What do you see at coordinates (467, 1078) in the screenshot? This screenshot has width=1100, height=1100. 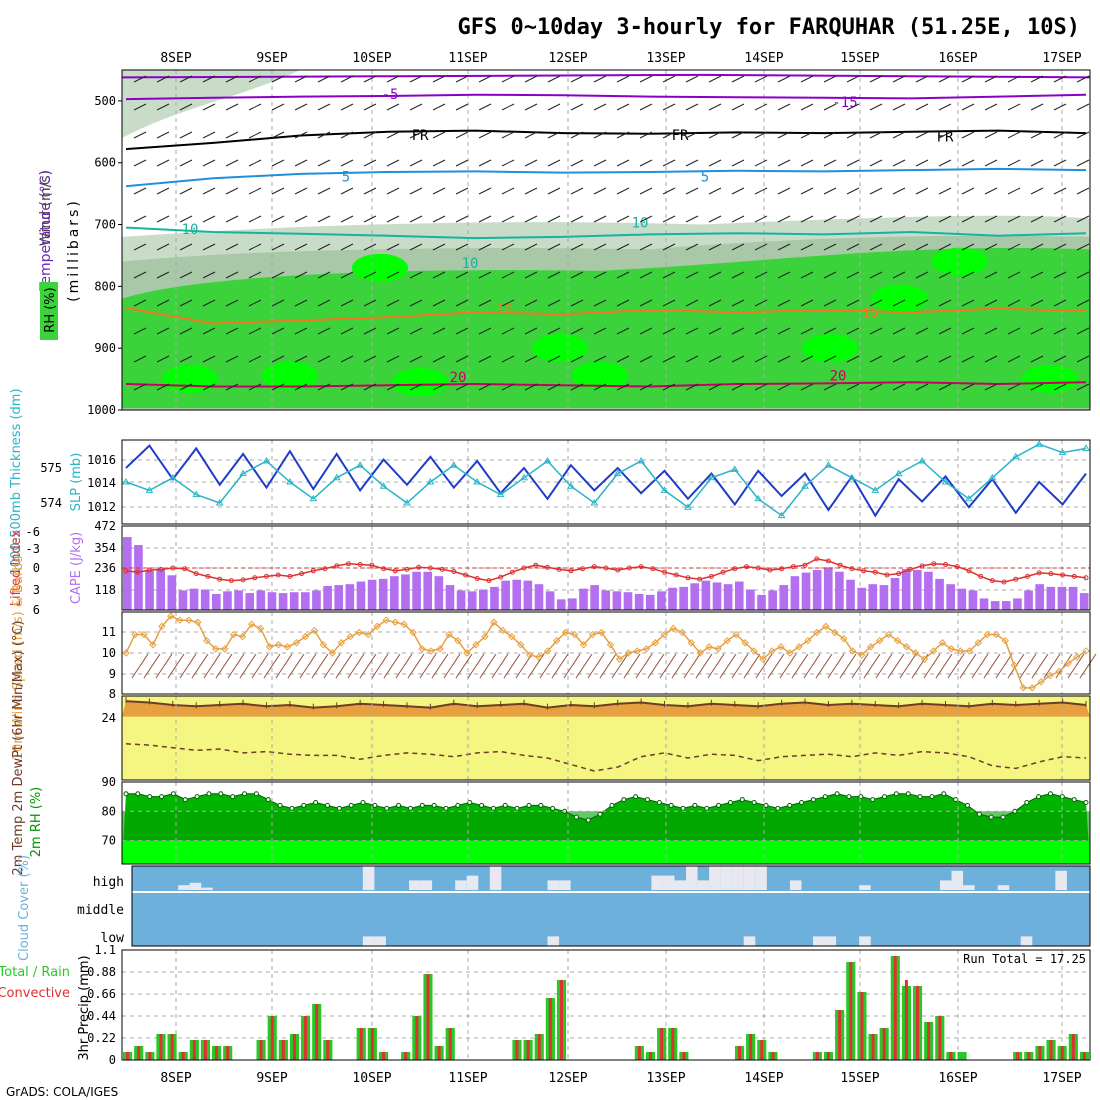 I see `date-label-bottom: 11SEP` at bounding box center [467, 1078].